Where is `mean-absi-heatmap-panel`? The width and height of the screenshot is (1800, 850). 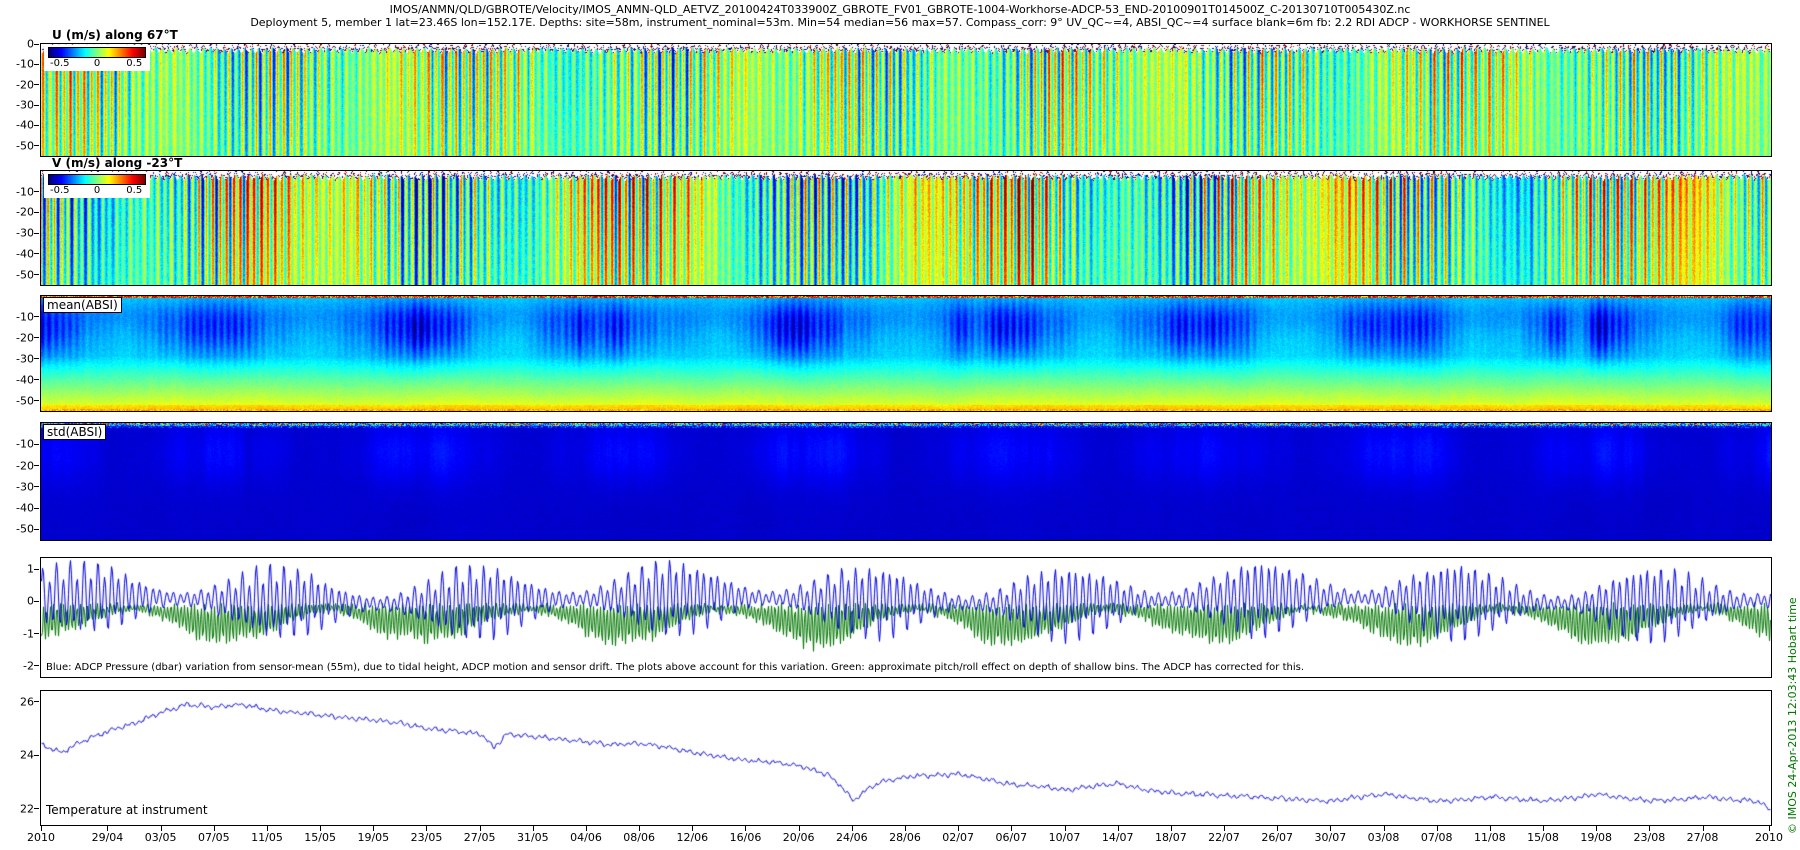 mean-absi-heatmap-panel is located at coordinates (906, 353).